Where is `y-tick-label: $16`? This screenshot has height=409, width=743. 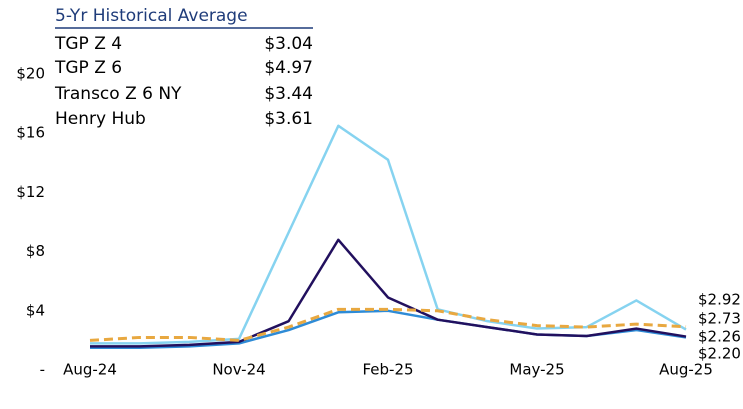 y-tick-label: $16 is located at coordinates (30, 133).